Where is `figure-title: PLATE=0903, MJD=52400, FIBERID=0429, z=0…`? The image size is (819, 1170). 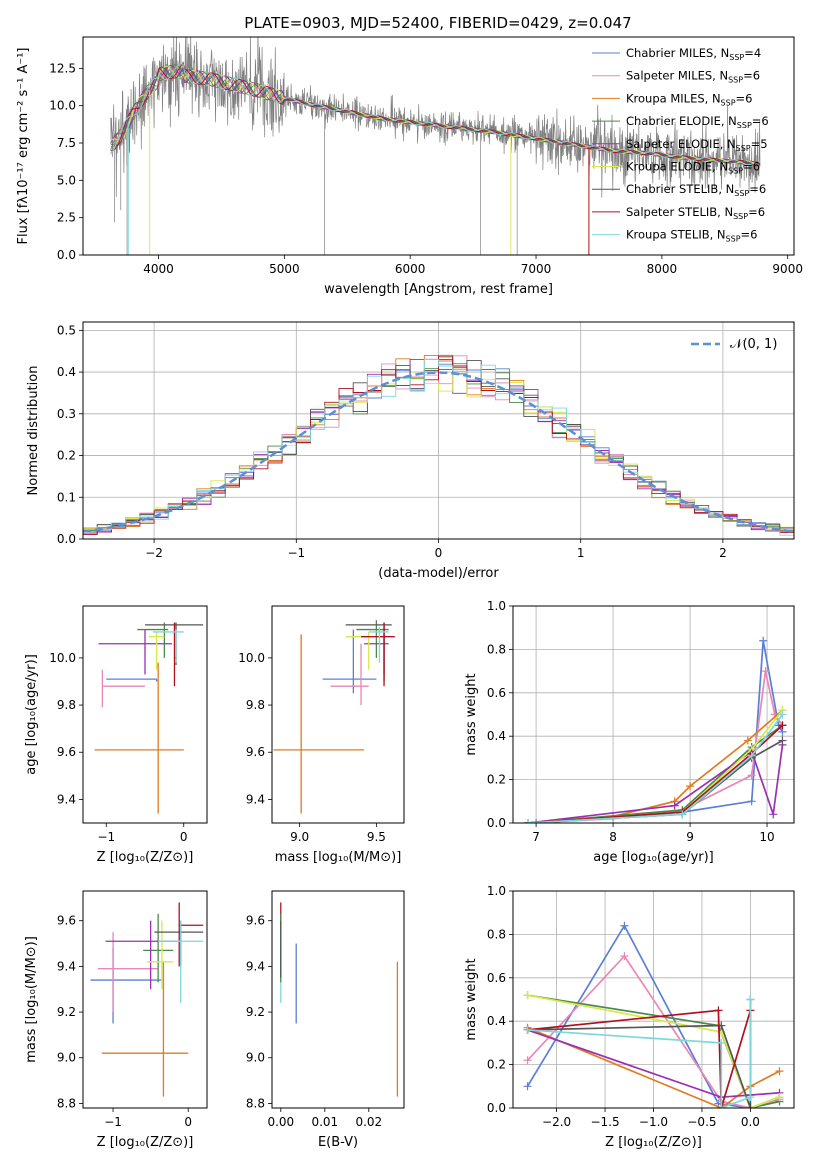 figure-title: PLATE=0903, MJD=52400, FIBERID=0429, z=0… is located at coordinates (437, 23).